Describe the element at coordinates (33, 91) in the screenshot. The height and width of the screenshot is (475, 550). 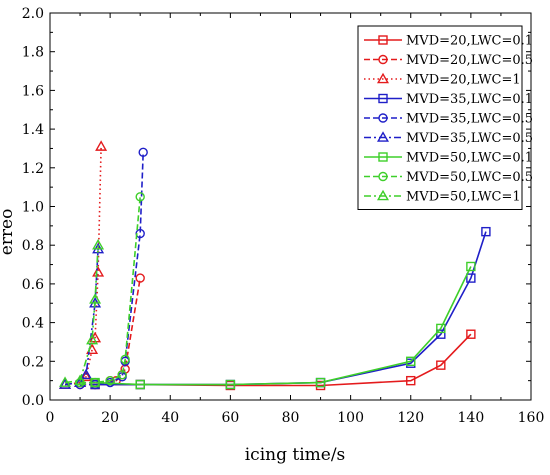
I see `y-tick-label: 1.6` at that location.